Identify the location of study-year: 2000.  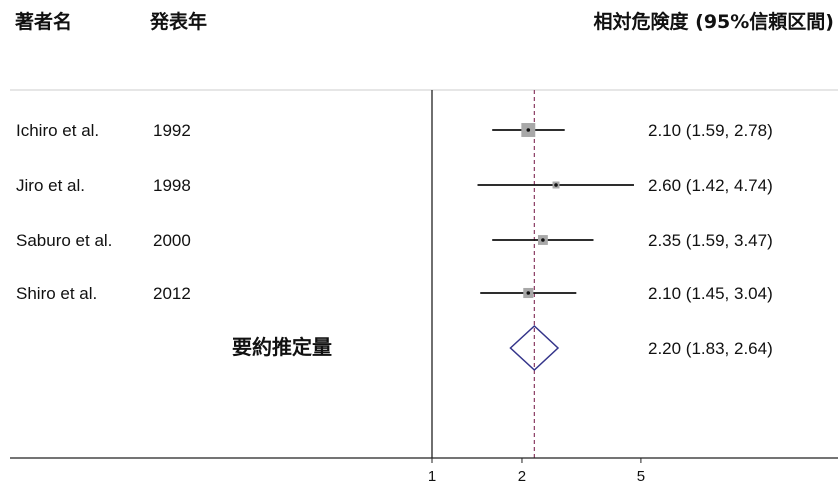
(172, 240).